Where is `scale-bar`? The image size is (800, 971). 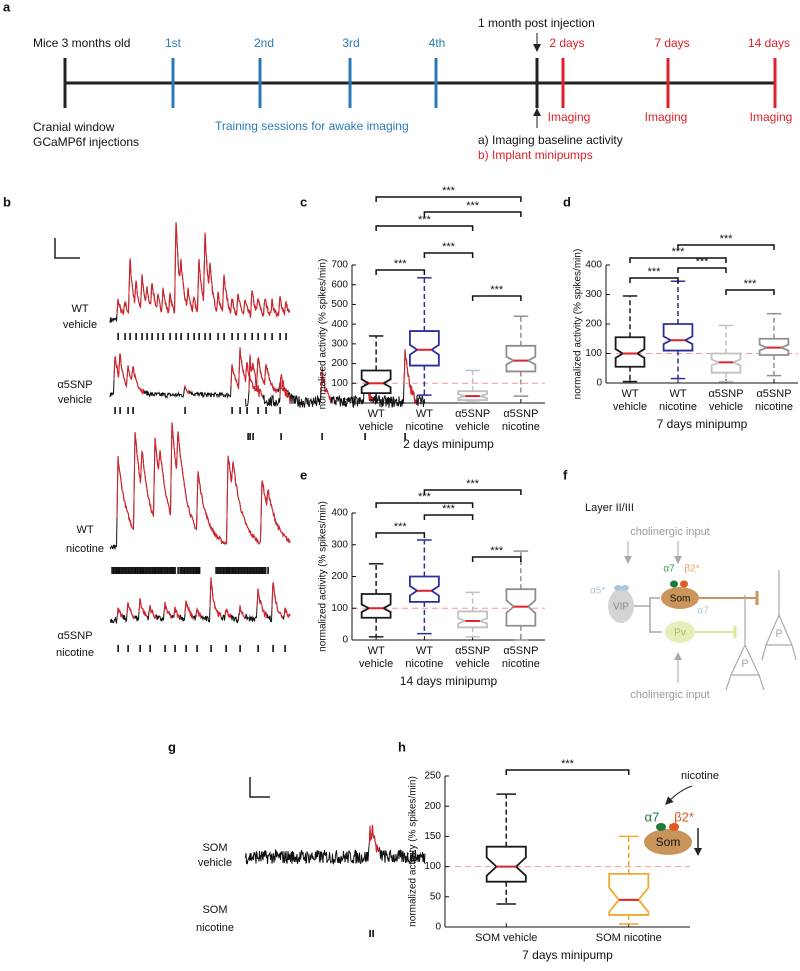 scale-bar is located at coordinates (67, 248).